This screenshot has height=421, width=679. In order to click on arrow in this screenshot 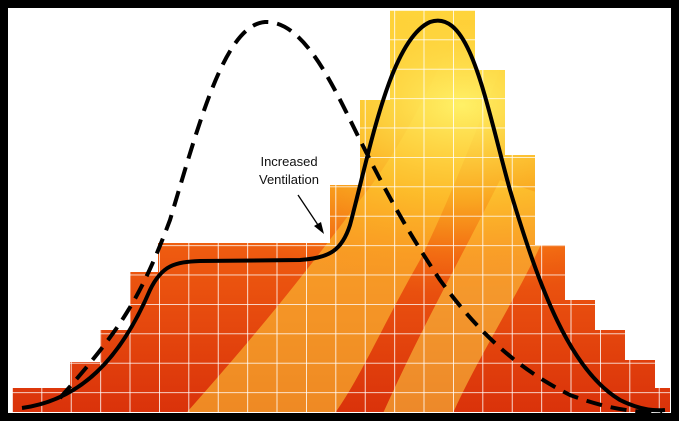, I will do `click(309, 211)`.